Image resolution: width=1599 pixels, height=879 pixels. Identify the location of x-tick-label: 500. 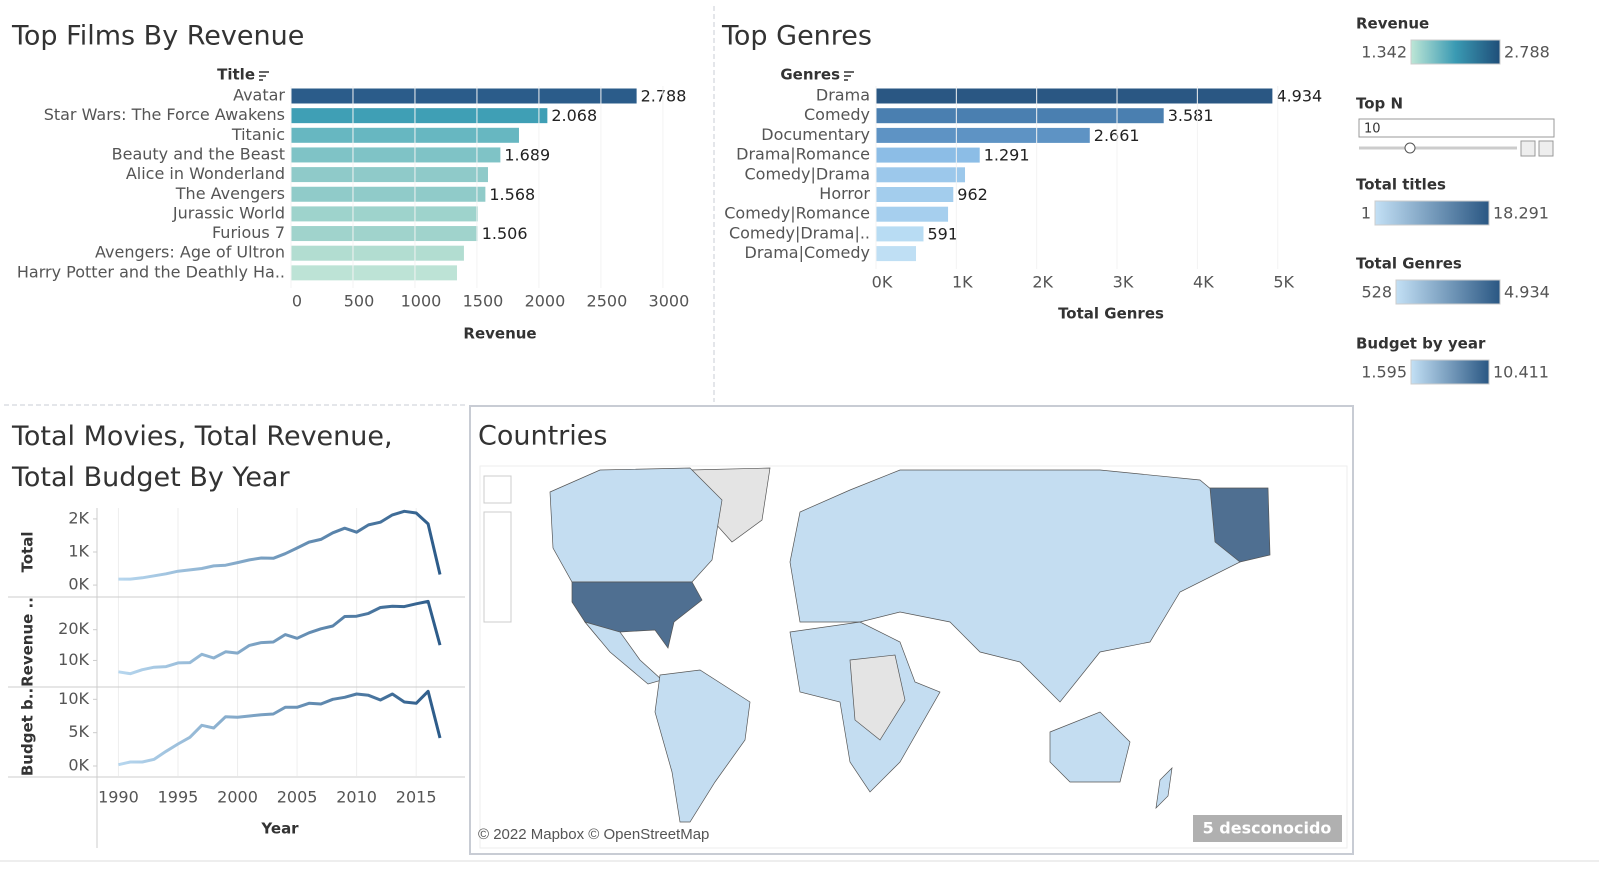
(359, 301).